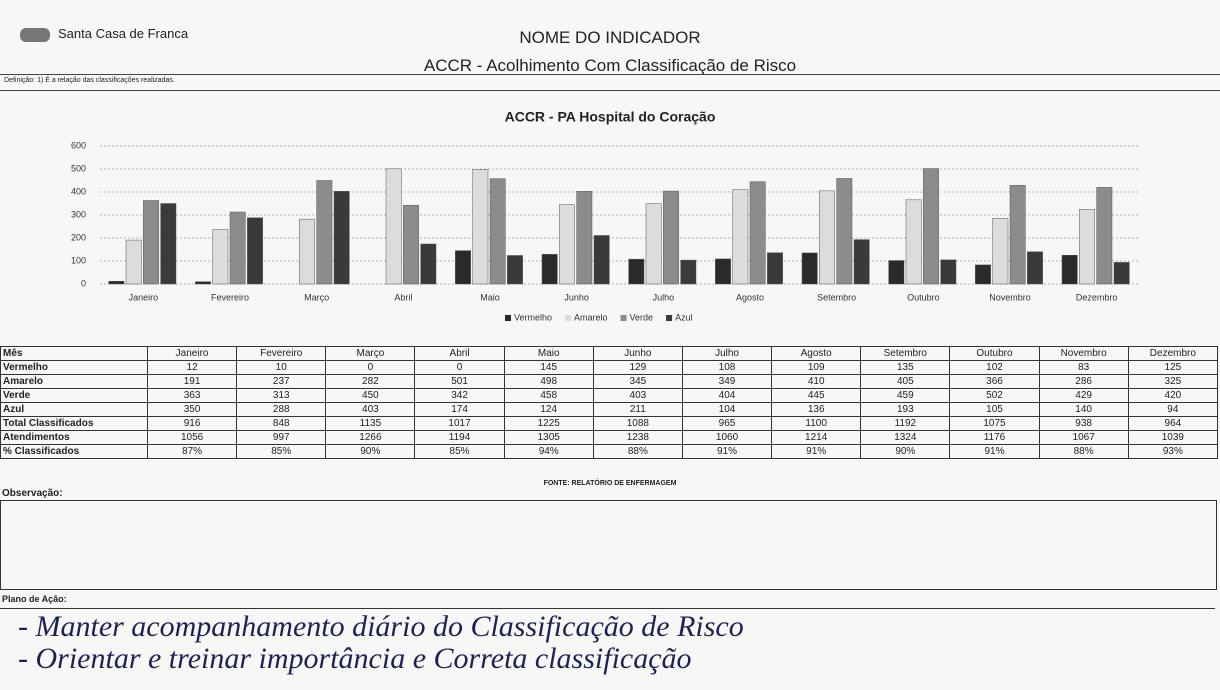  I want to click on table-cell: 87%, so click(192, 451).